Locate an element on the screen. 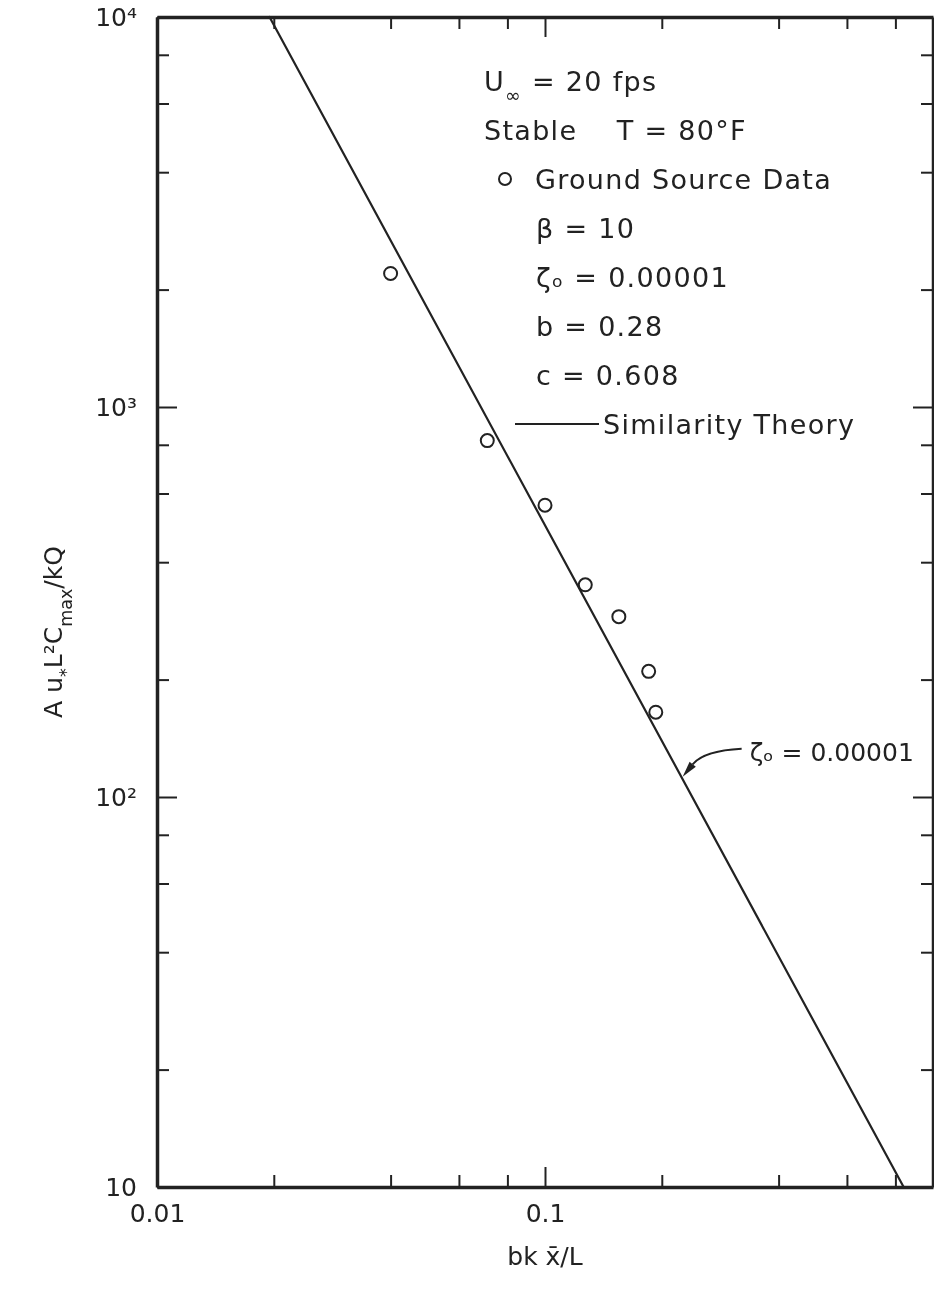 The image size is (934, 1298). x-tick-label: 0.1 is located at coordinates (545, 1213).